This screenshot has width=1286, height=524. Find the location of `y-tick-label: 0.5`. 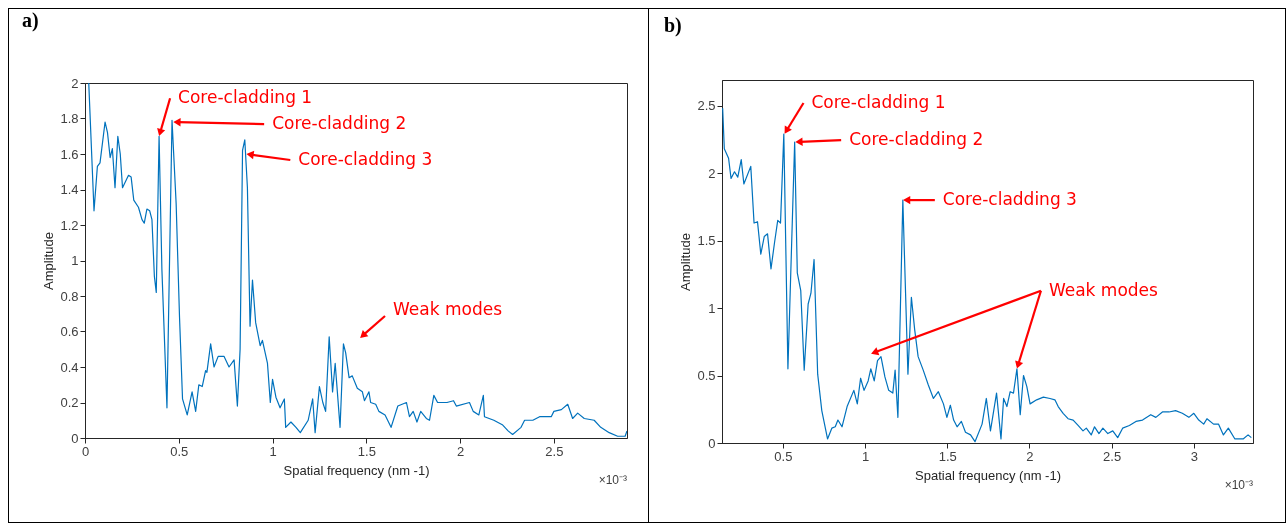

y-tick-label: 0.5 is located at coordinates (706, 376).